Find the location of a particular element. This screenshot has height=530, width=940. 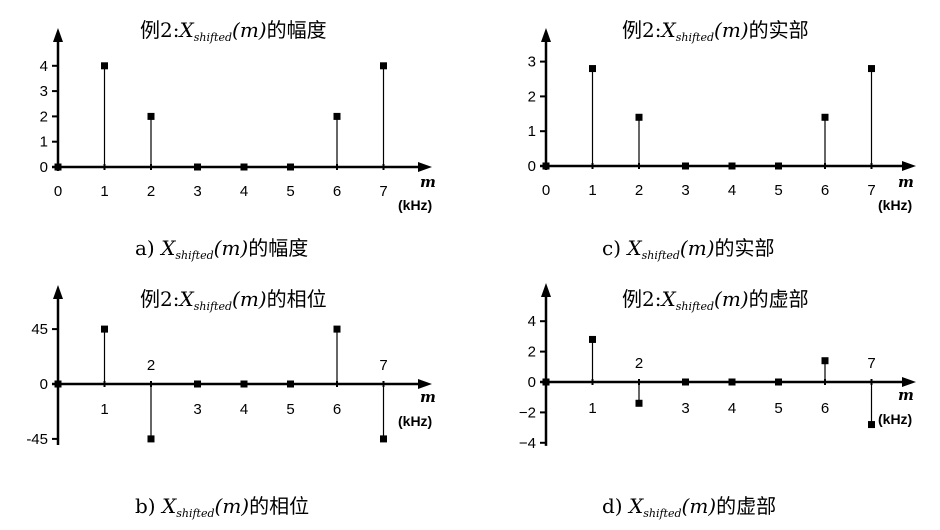

caption-d: d) Xshifted(m)的虚部 is located at coordinates (689, 507).